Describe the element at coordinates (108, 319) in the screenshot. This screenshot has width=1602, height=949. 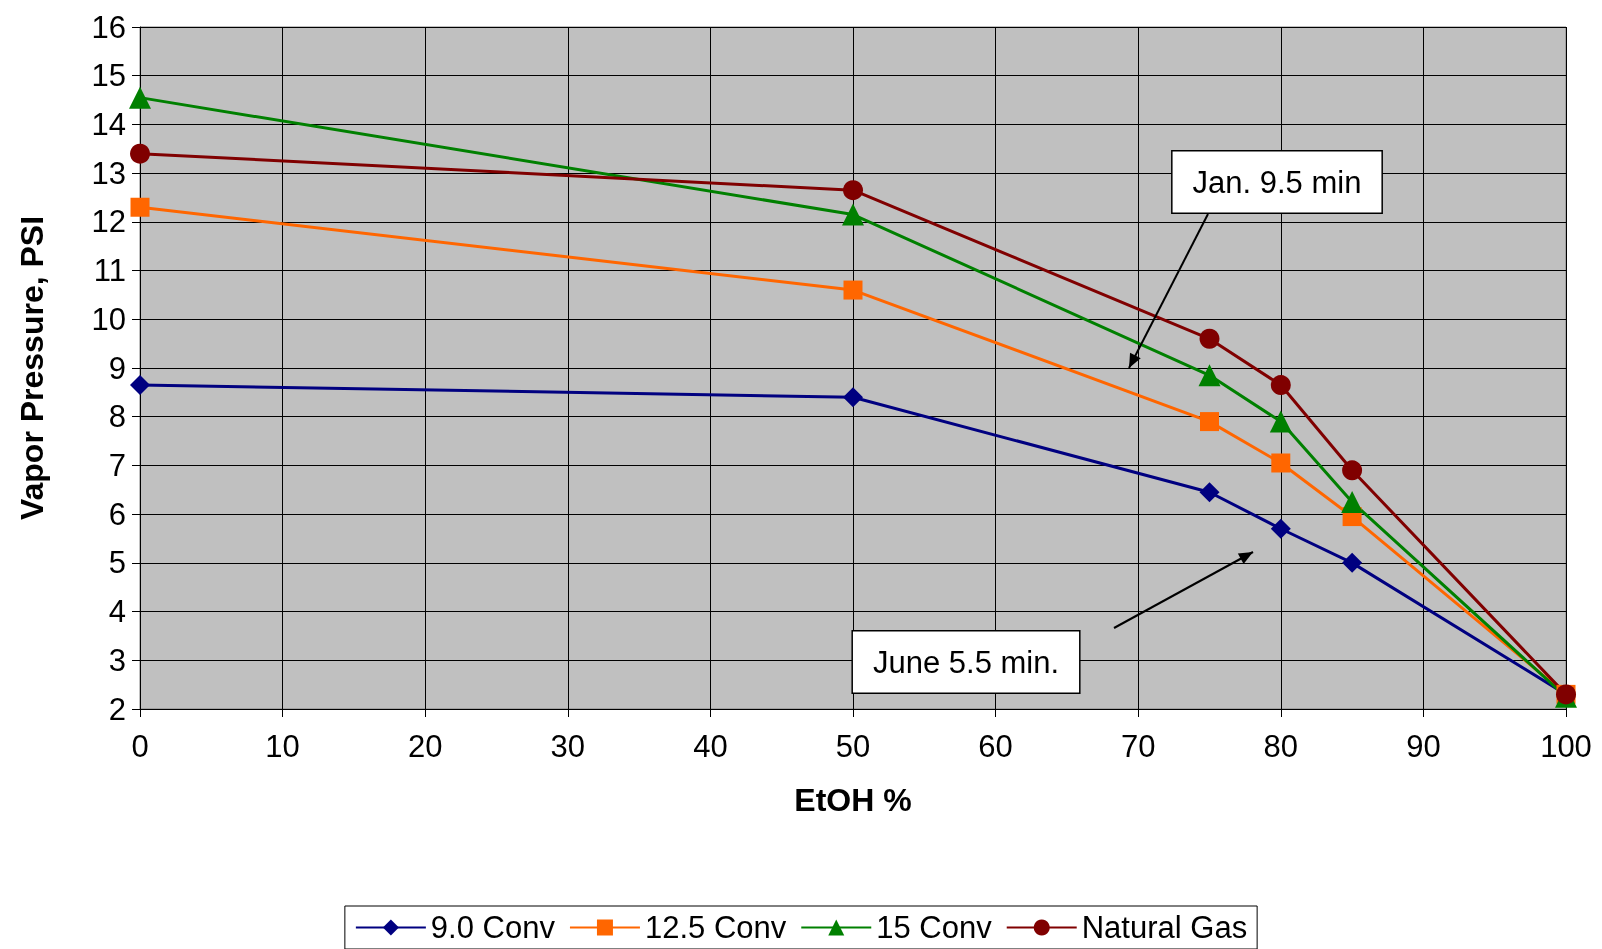
I see `y-tick-label: 10` at that location.